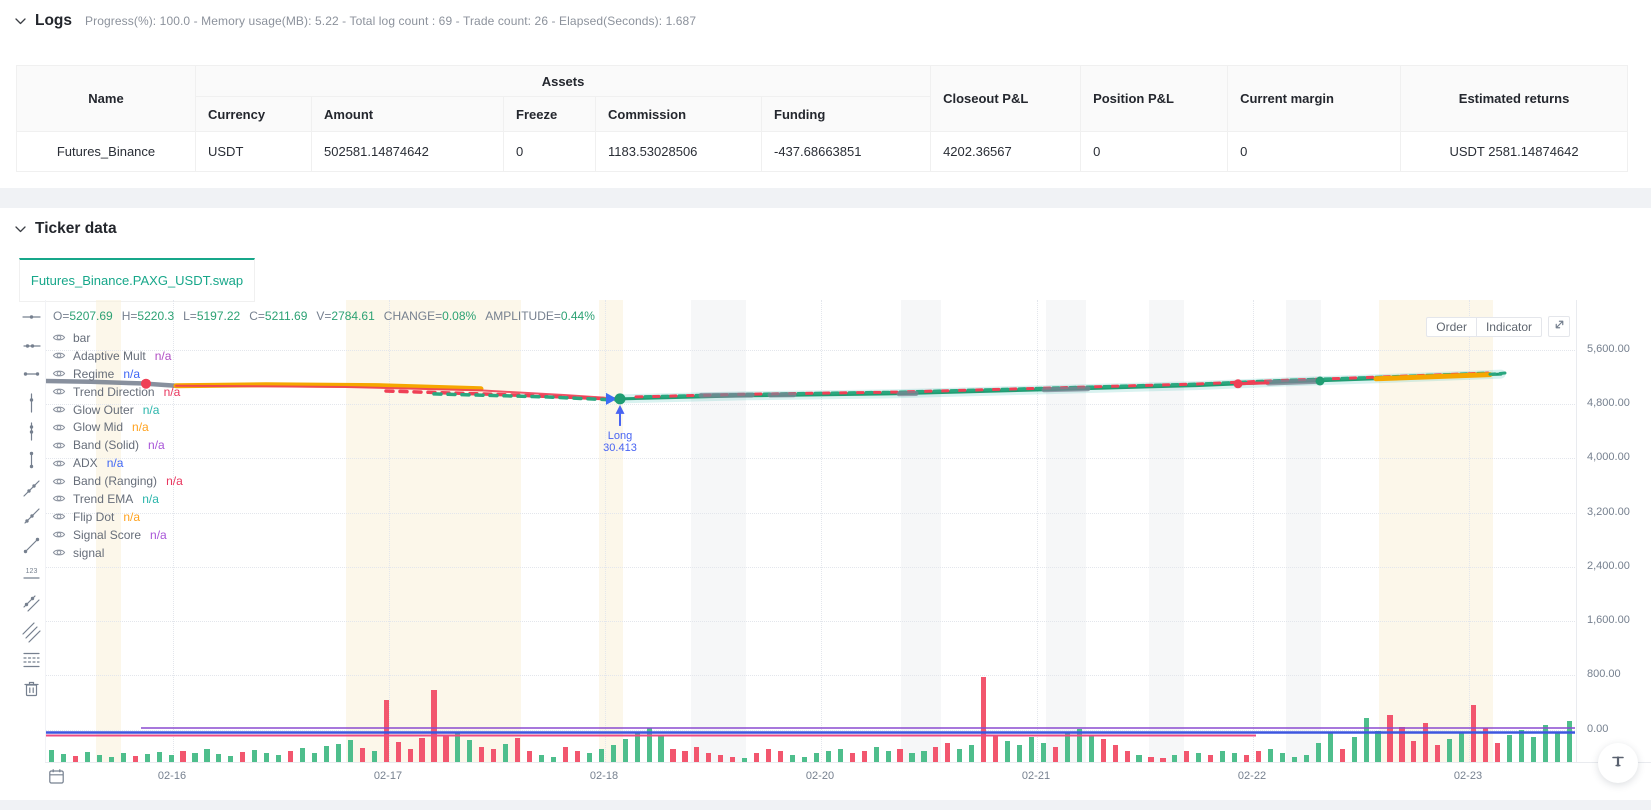  I want to click on horizontal-segment-icon, so click(31, 374).